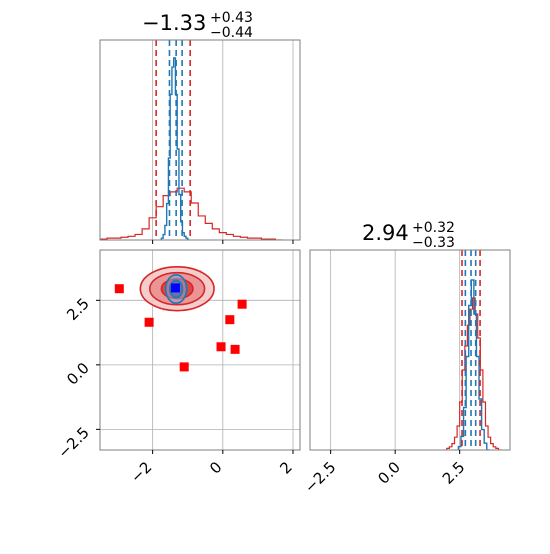  Describe the element at coordinates (454, 473) in the screenshot. I see `xtick-label: 2.5` at that location.